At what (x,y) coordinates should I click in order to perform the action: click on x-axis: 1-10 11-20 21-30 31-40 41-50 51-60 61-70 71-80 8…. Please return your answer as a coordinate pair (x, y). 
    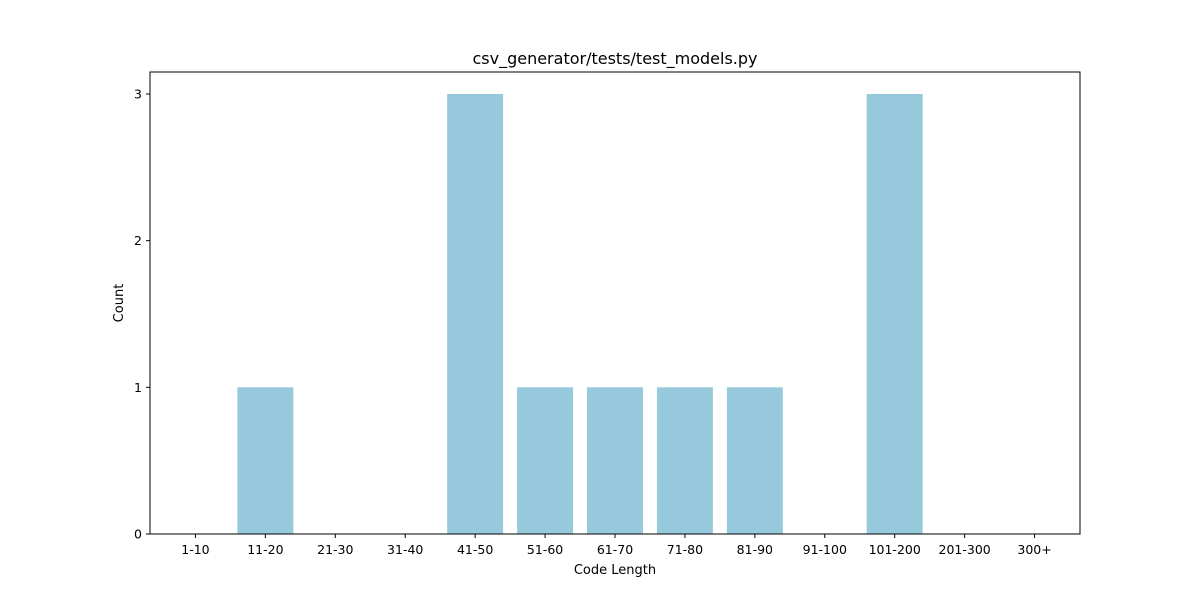
    Looking at the image, I should click on (616, 545).